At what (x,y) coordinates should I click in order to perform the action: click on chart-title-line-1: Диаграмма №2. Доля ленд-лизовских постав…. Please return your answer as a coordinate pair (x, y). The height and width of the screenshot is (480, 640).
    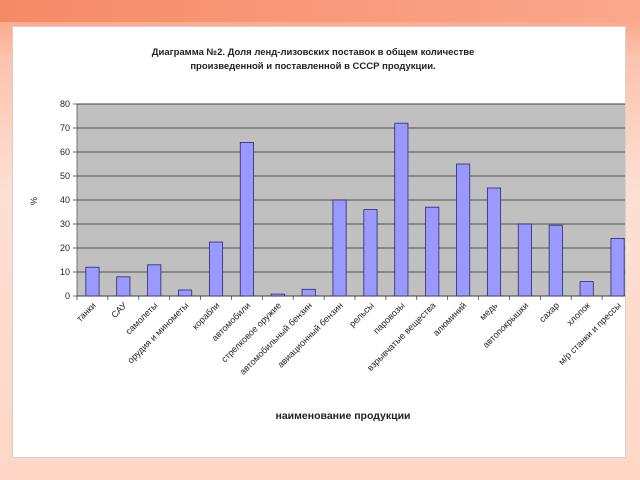
    Looking at the image, I should click on (313, 52).